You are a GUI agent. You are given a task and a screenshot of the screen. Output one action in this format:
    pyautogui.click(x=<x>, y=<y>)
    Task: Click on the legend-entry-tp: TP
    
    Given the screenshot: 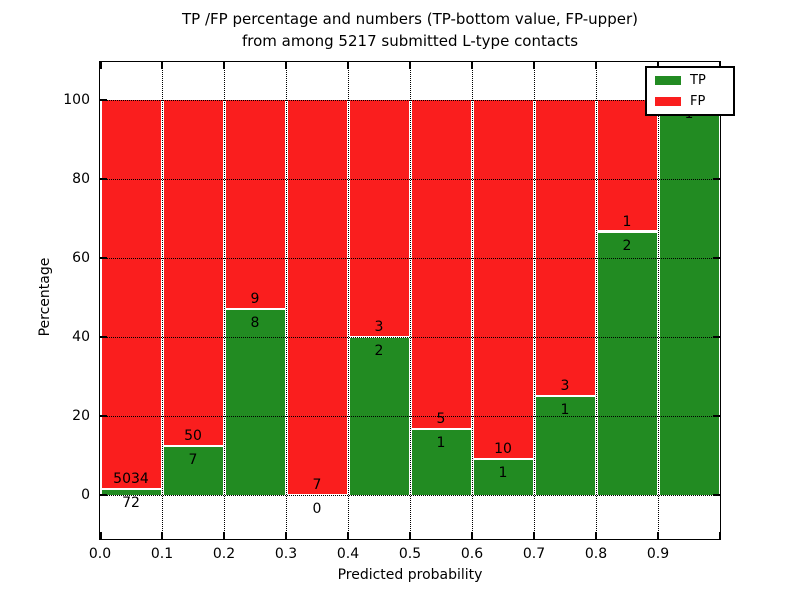 What is the action you would take?
    pyautogui.click(x=690, y=80)
    